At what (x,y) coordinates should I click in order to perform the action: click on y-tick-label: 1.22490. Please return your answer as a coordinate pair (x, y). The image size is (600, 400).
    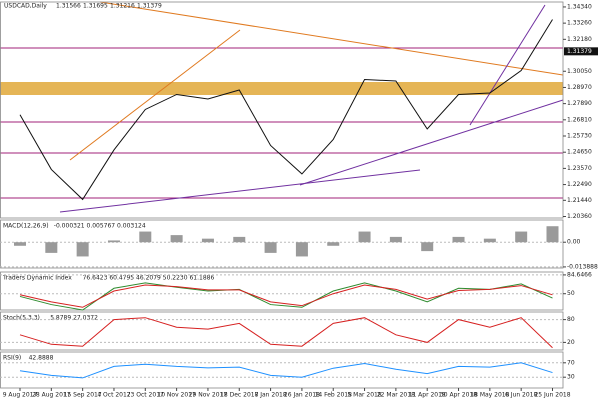
    Looking at the image, I should click on (579, 184).